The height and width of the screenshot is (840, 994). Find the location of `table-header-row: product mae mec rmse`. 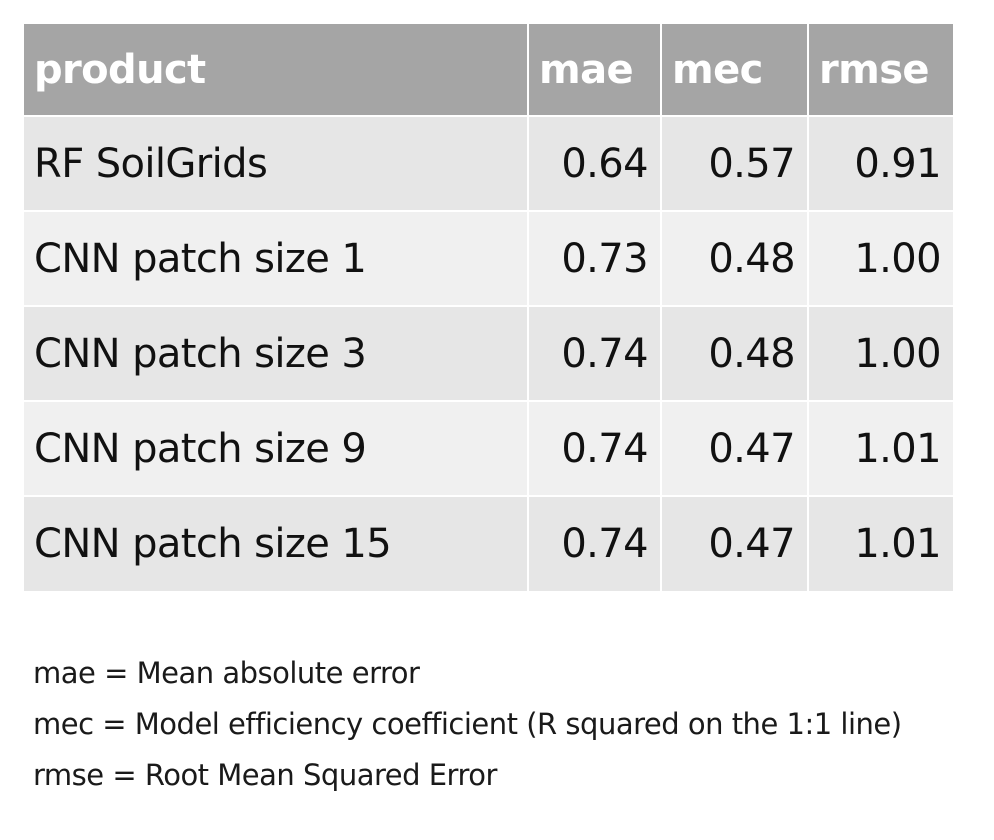

table-header-row: product mae mec rmse is located at coordinates (488, 70).